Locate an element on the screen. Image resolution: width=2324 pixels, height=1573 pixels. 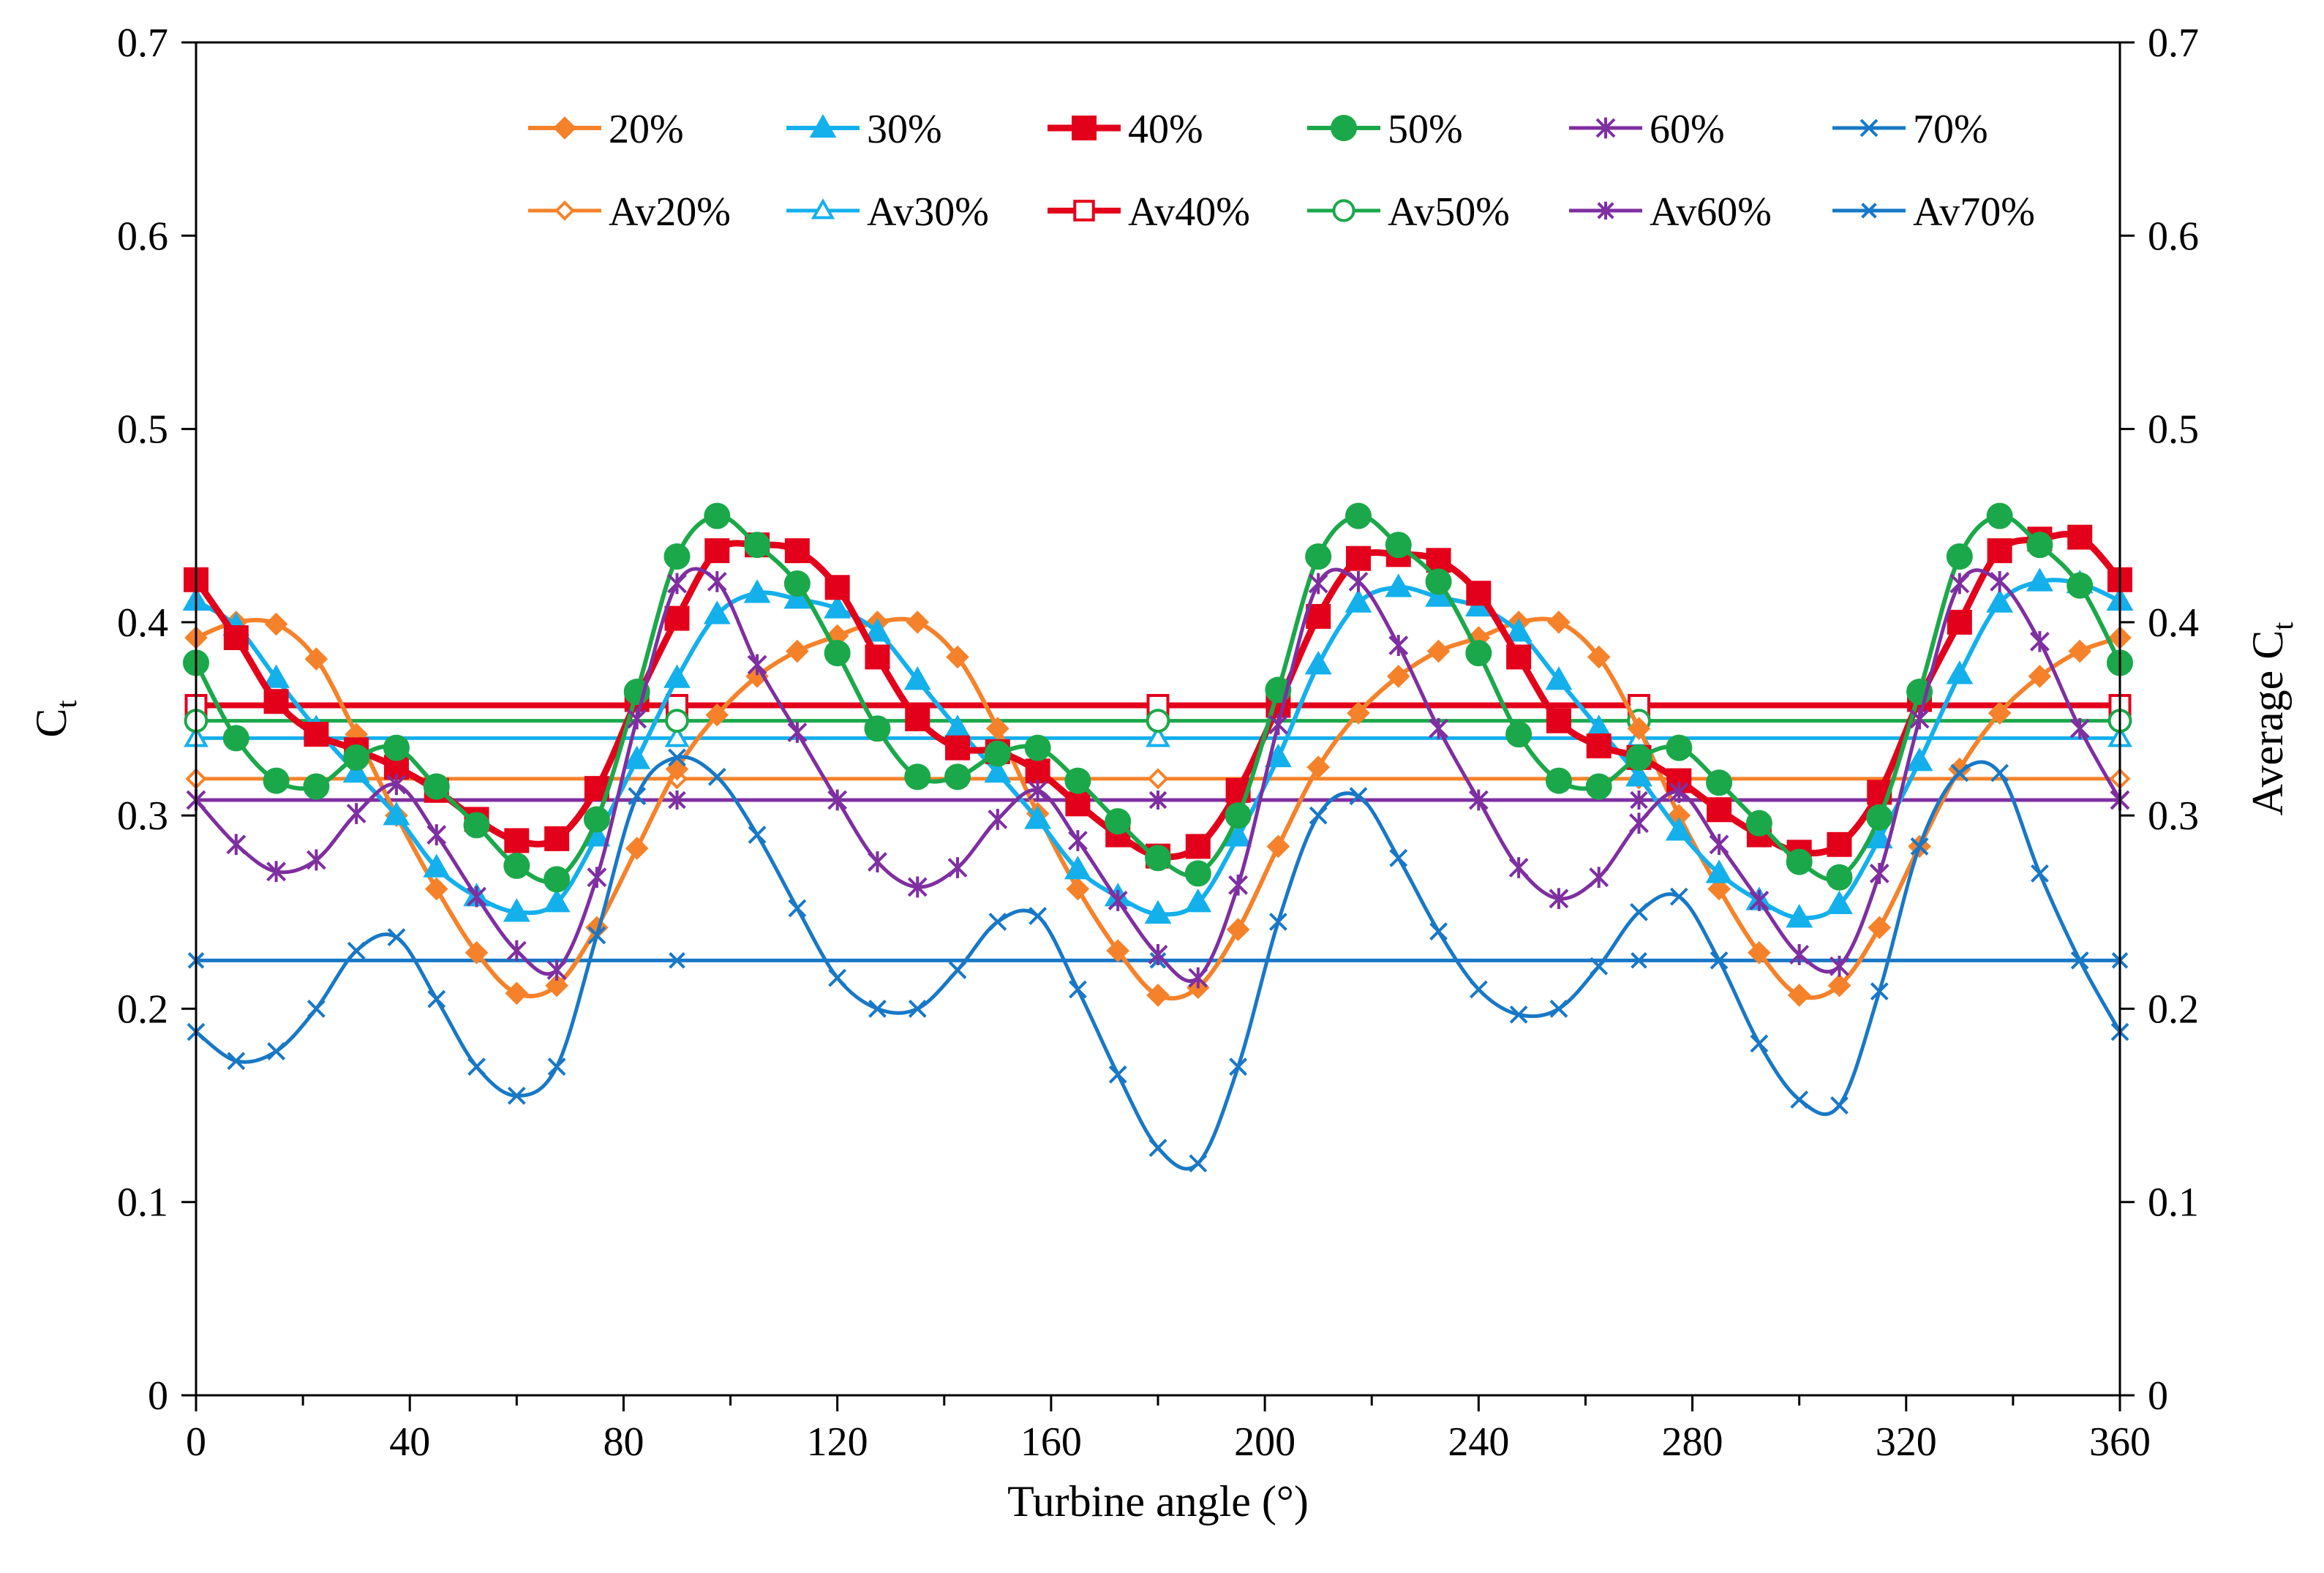
y-tick-label: 0.4 is located at coordinates (142, 623).